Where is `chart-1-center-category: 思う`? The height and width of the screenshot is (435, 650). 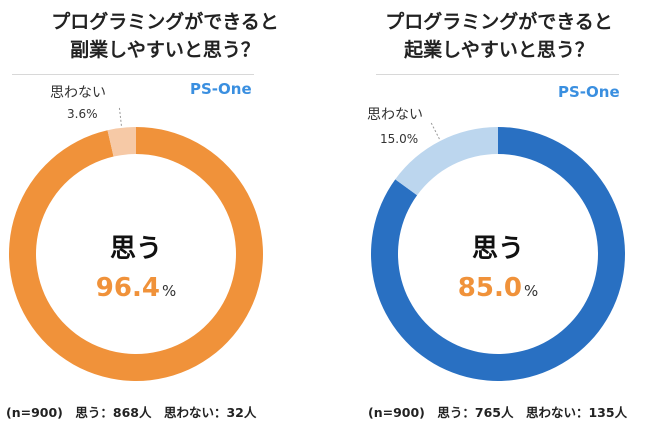 chart-1-center-category: 思う is located at coordinates (135, 249).